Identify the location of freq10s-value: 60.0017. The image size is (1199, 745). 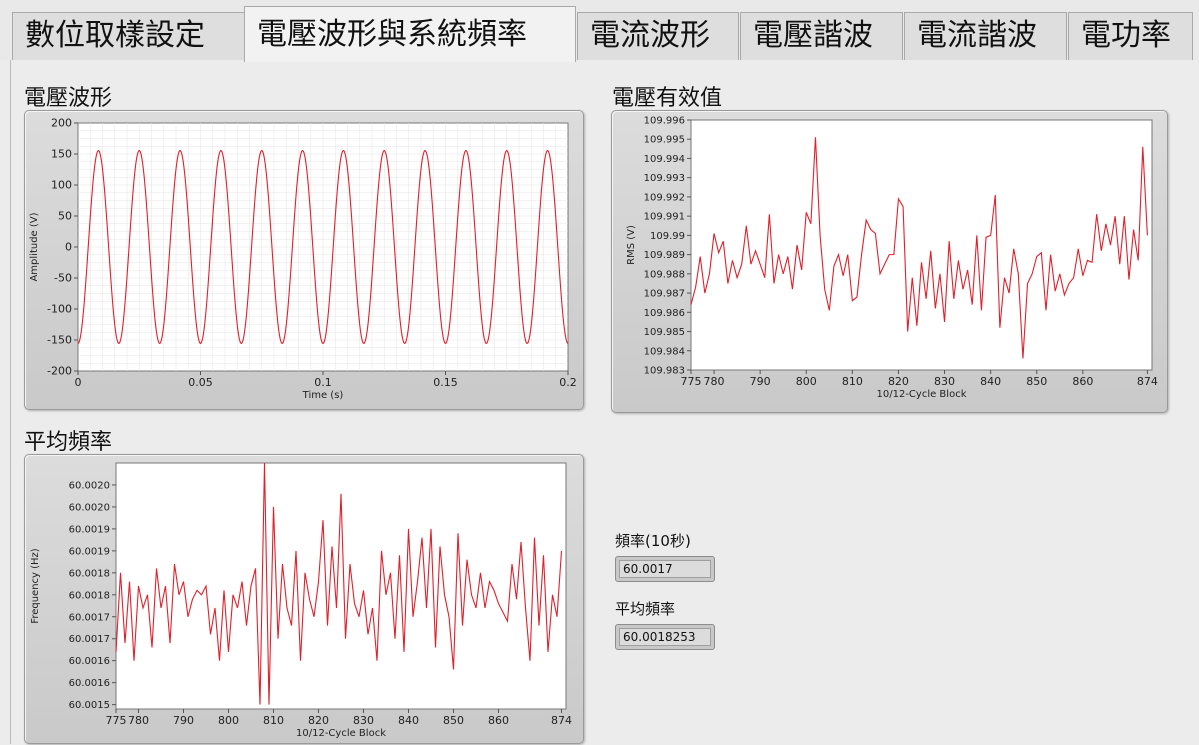
(665, 569).